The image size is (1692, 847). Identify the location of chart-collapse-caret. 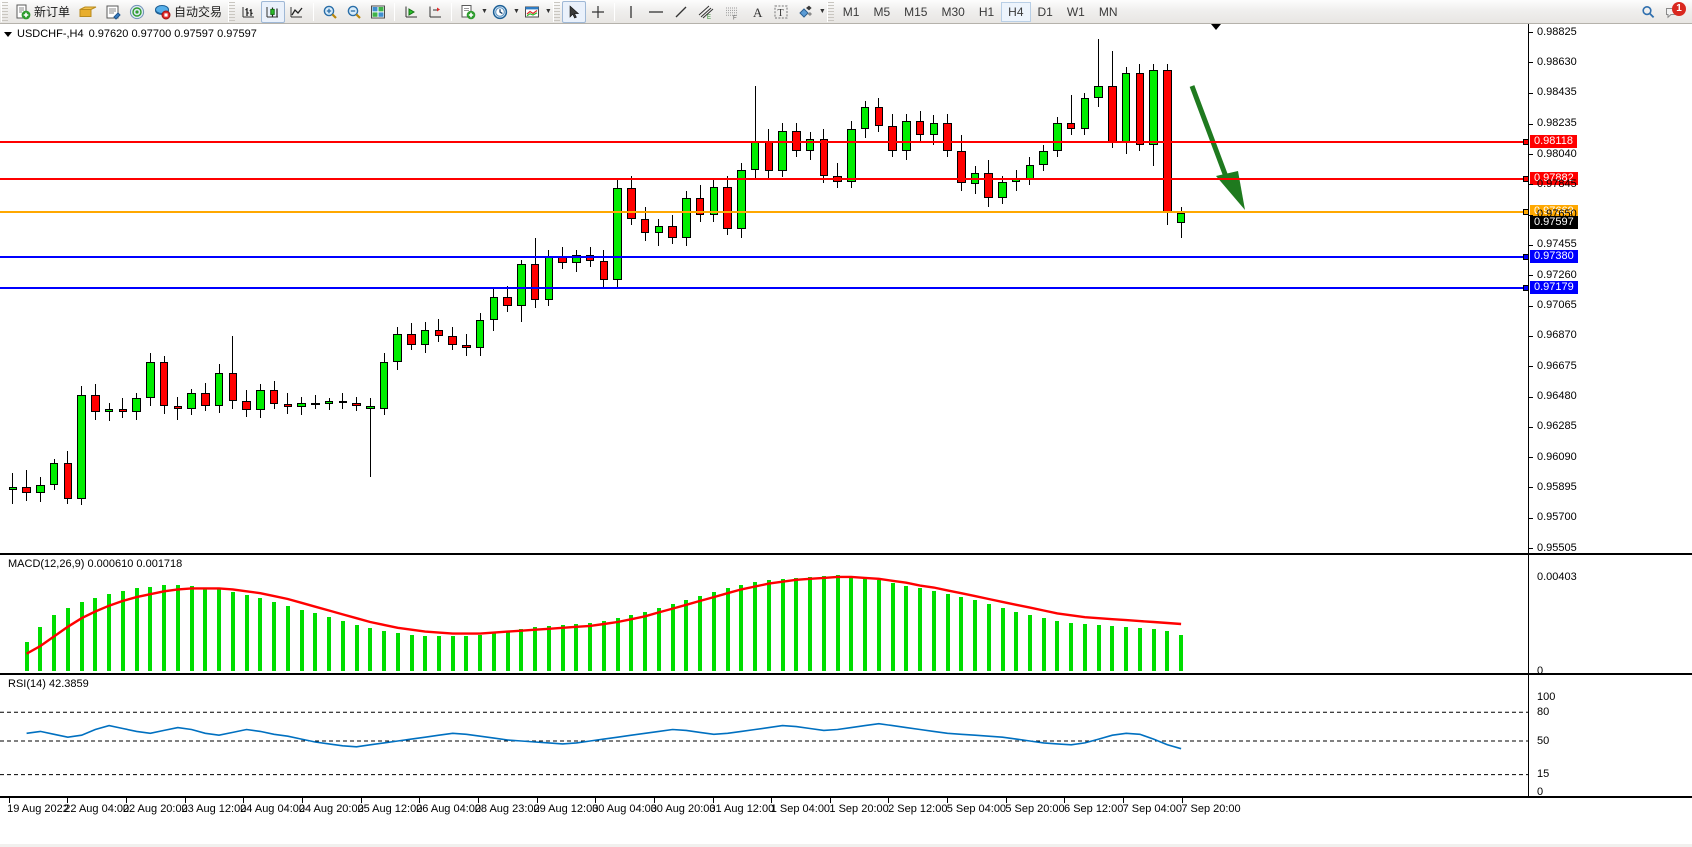
(8, 34).